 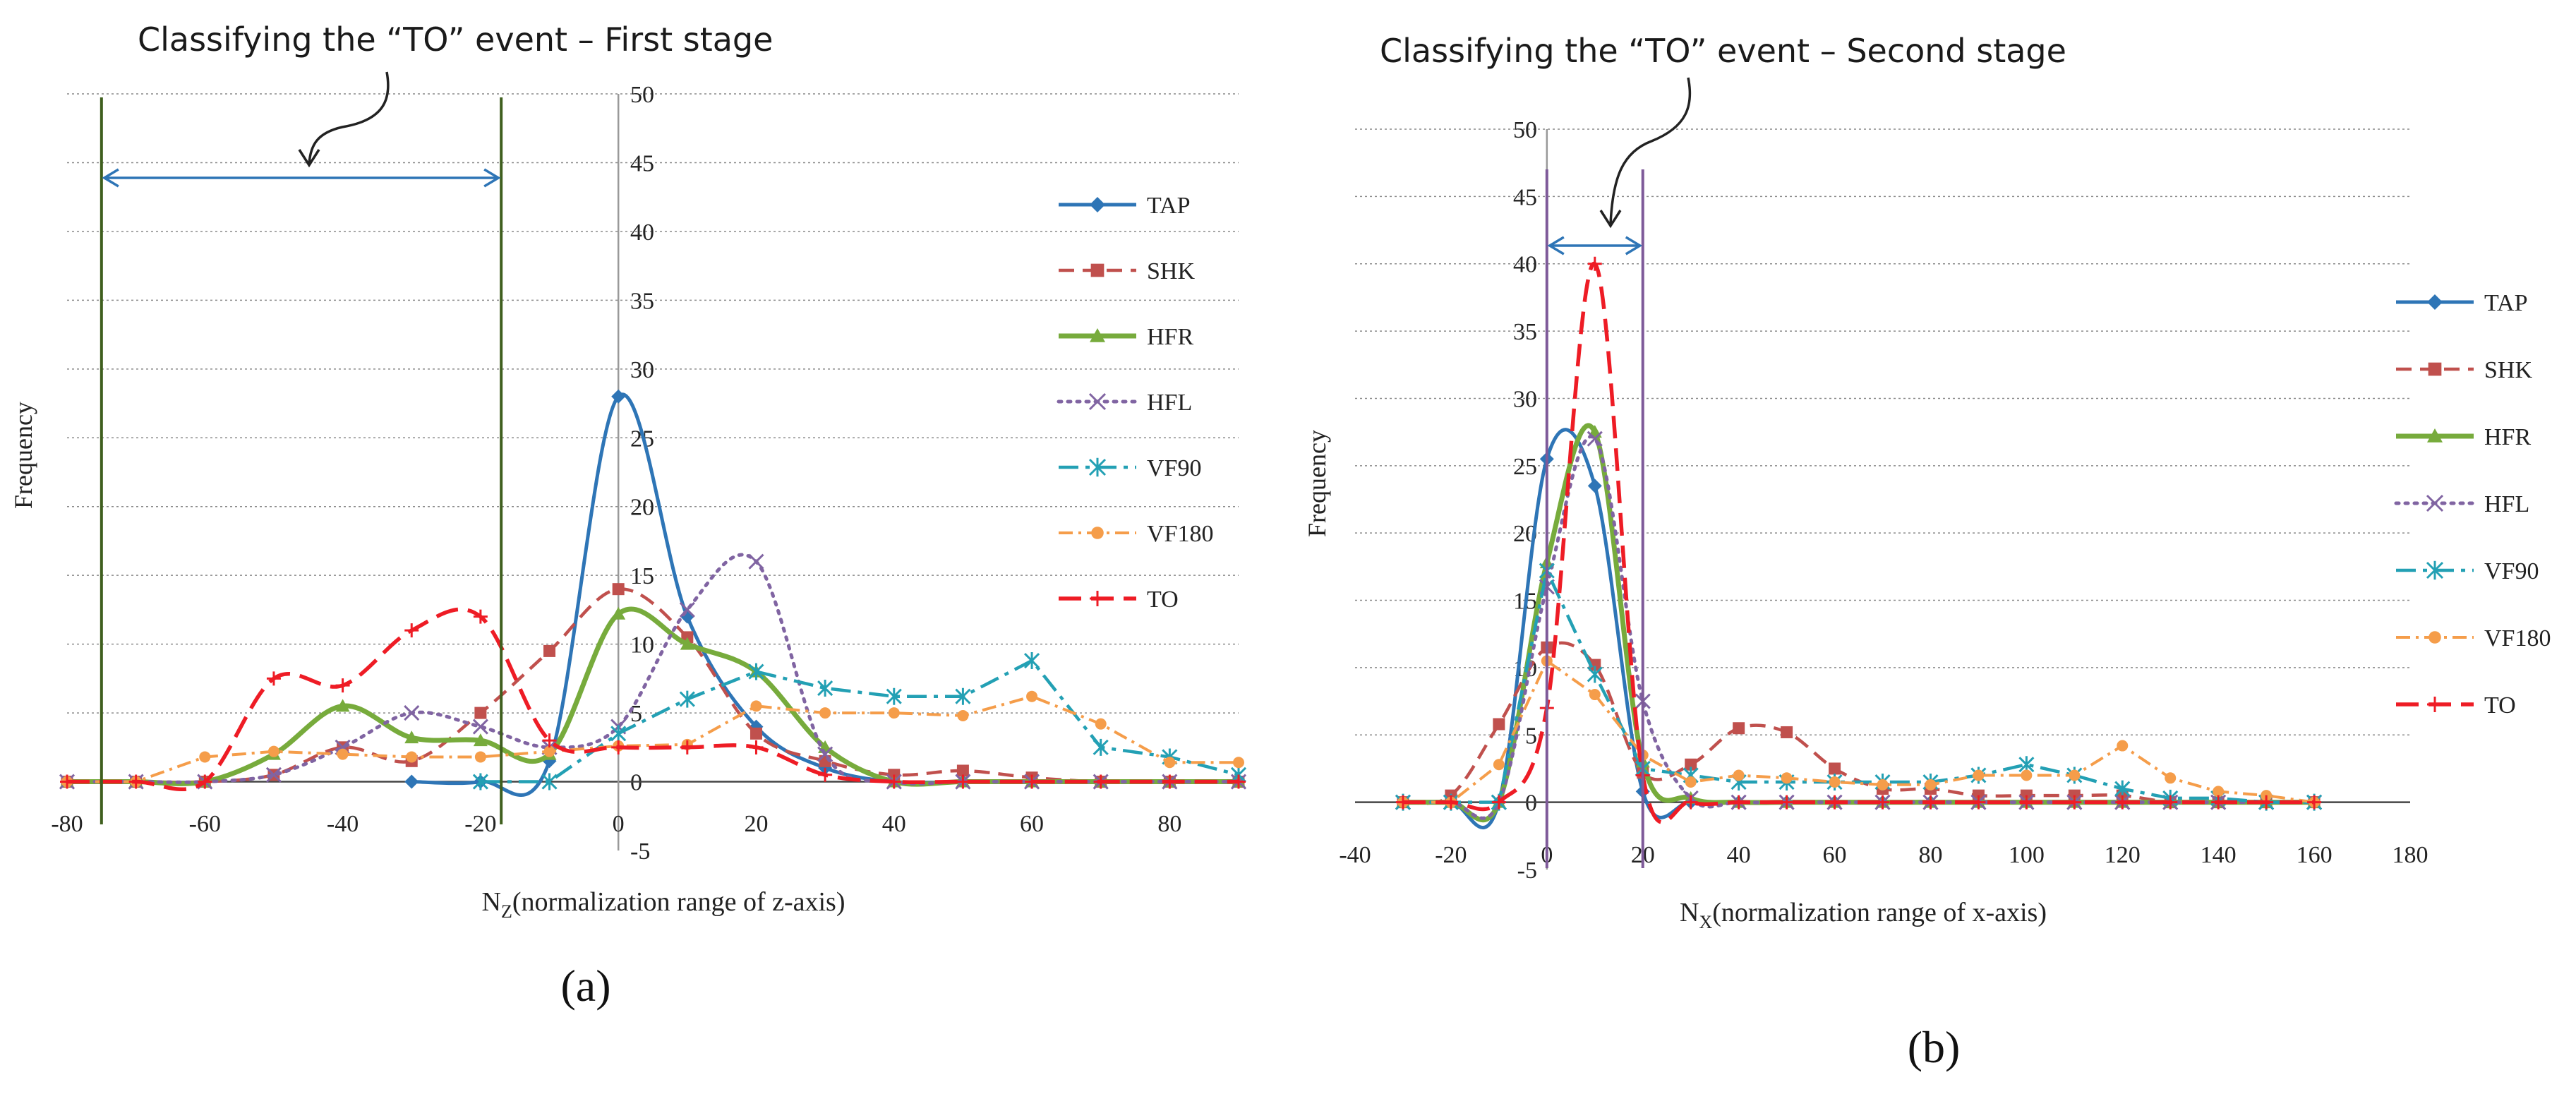 What do you see at coordinates (309, 158) in the screenshot?
I see `callout-arrow-head` at bounding box center [309, 158].